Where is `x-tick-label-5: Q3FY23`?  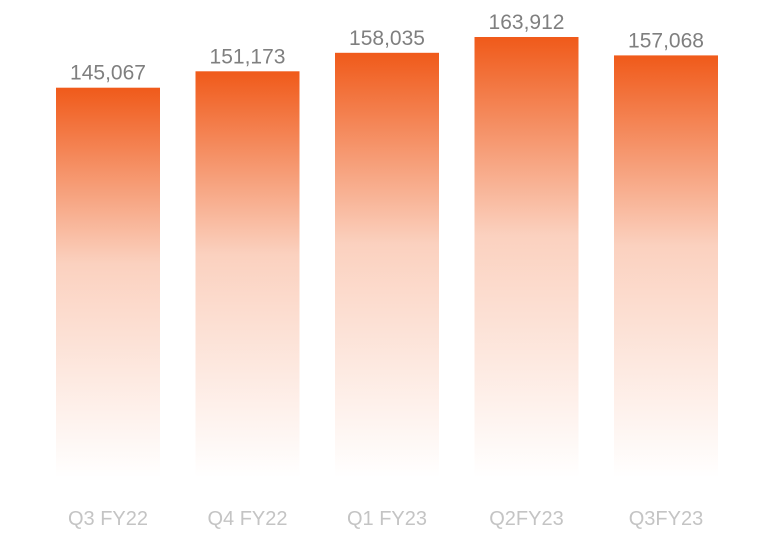 x-tick-label-5: Q3FY23 is located at coordinates (666, 519).